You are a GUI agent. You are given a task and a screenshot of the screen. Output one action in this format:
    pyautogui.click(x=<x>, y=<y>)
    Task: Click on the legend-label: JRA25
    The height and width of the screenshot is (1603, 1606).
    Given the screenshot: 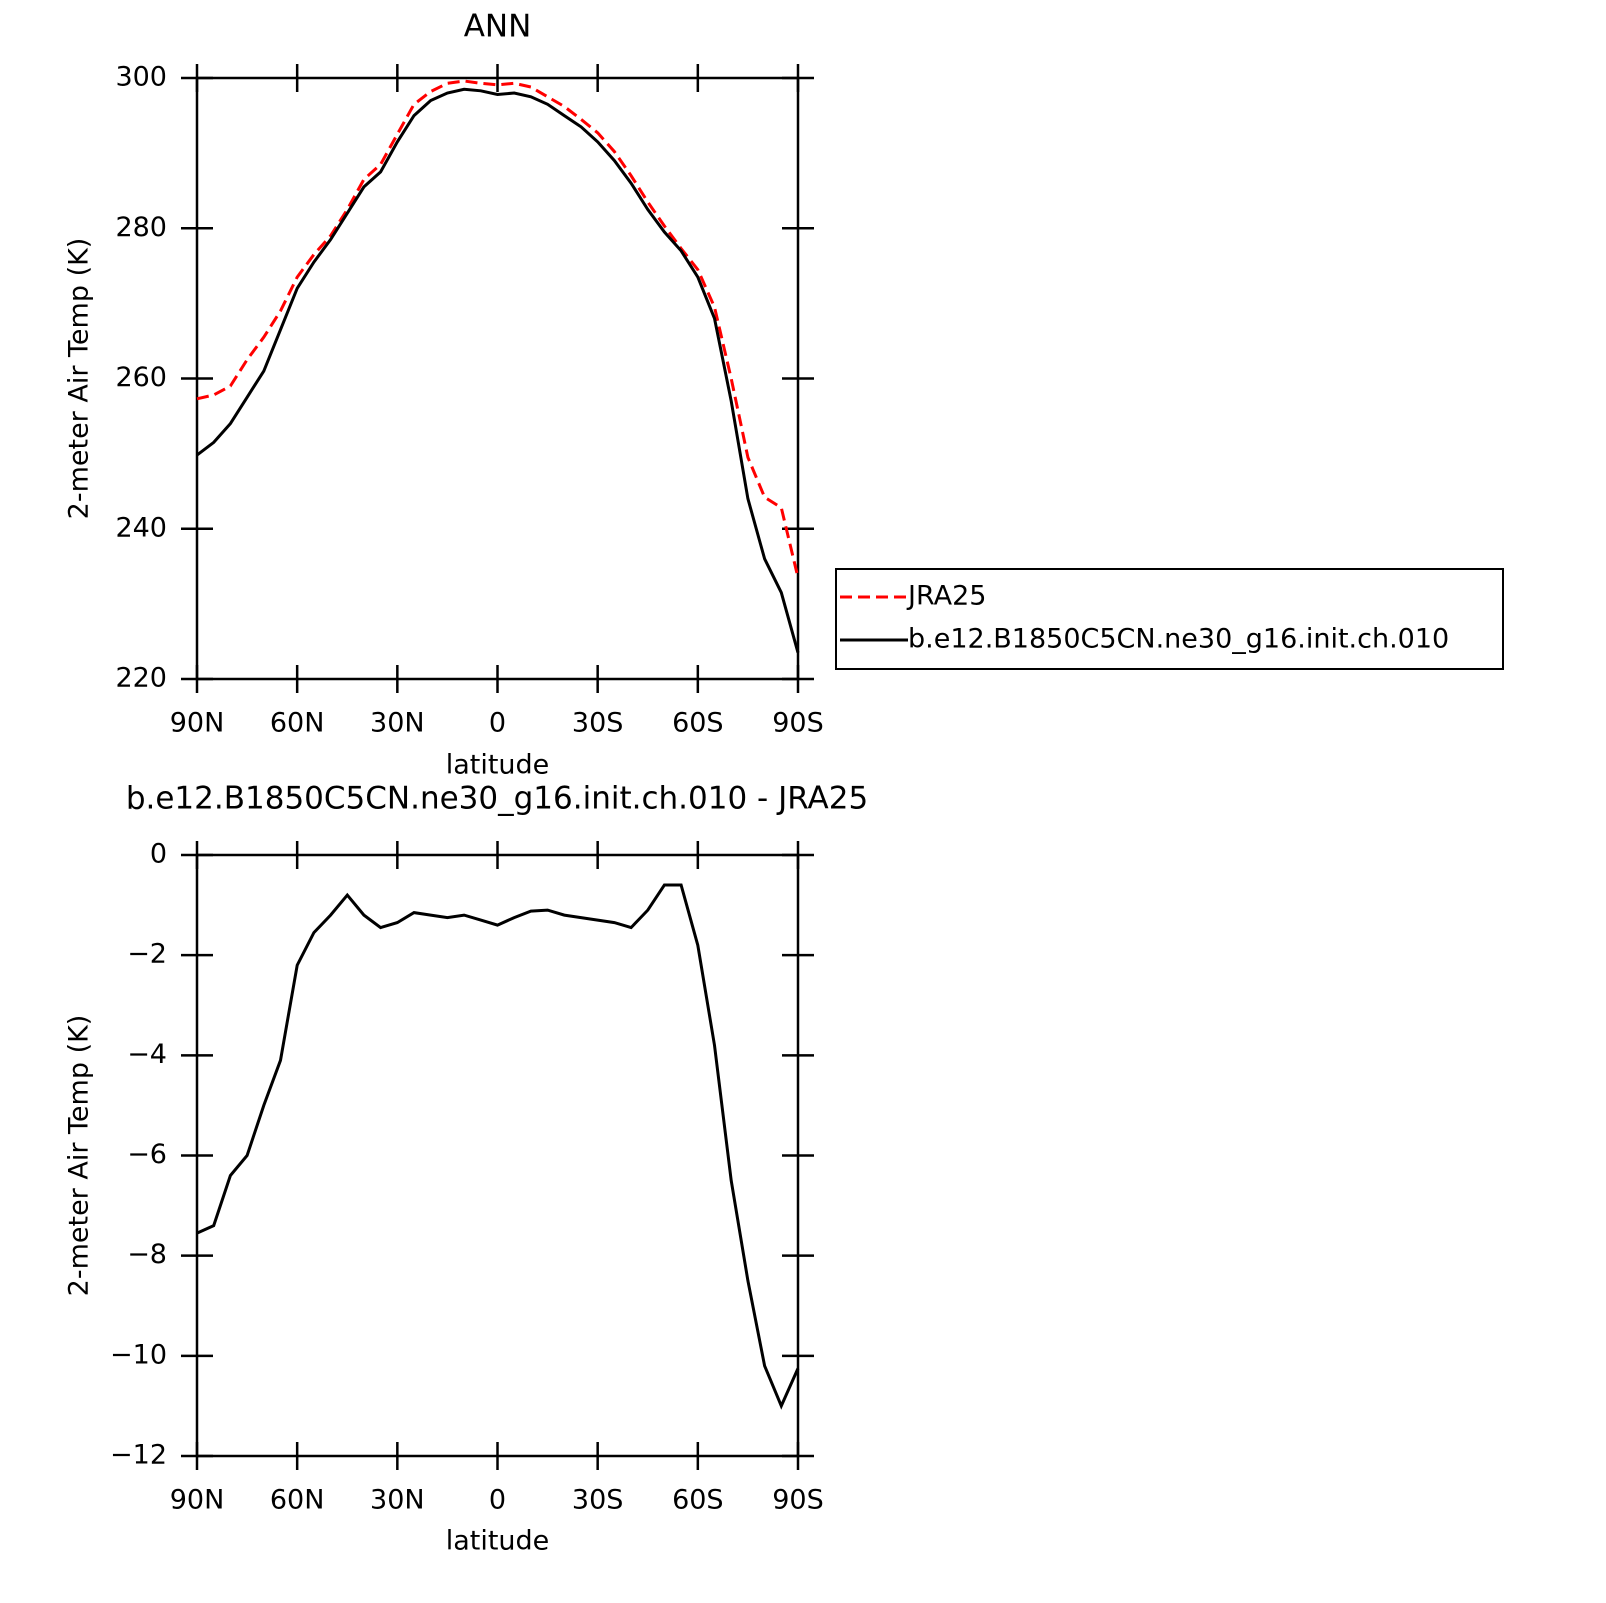 What is the action you would take?
    pyautogui.click(x=946, y=596)
    